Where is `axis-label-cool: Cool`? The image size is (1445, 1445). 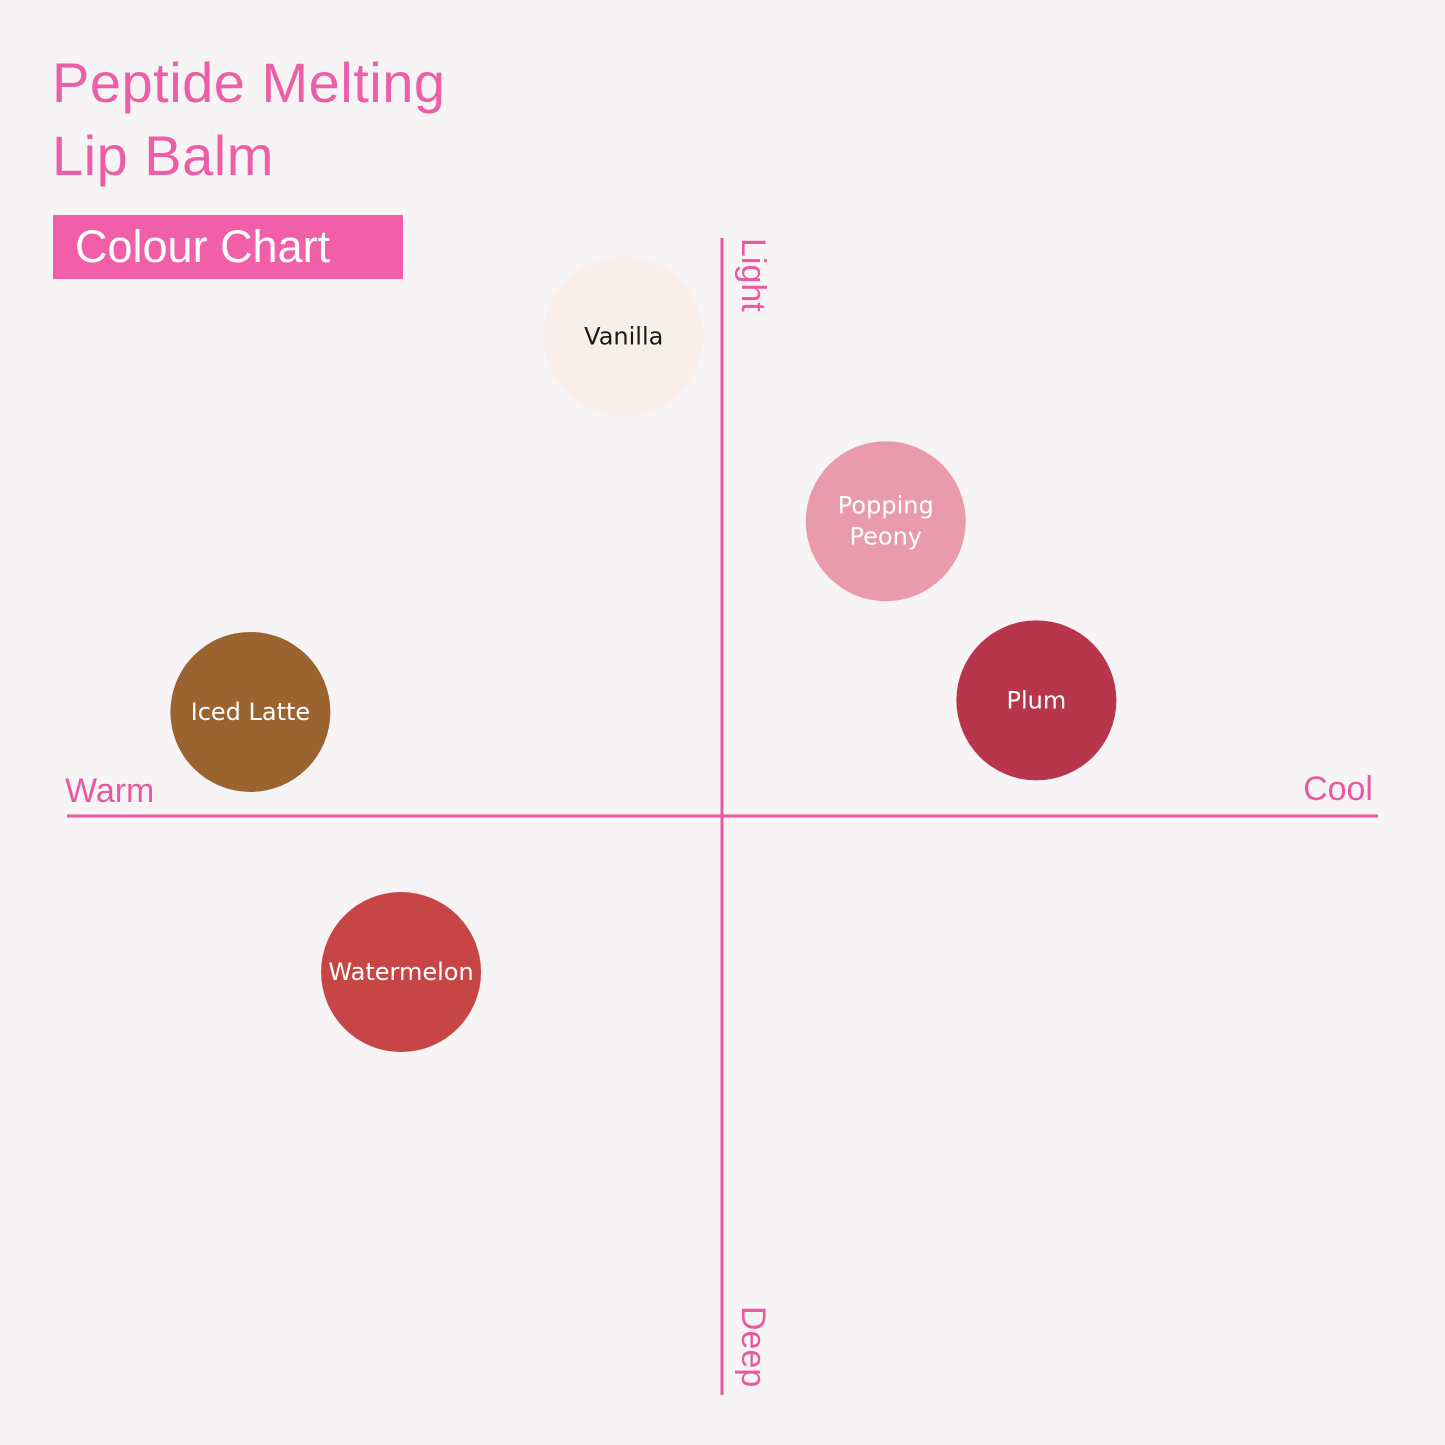 axis-label-cool: Cool is located at coordinates (1338, 789).